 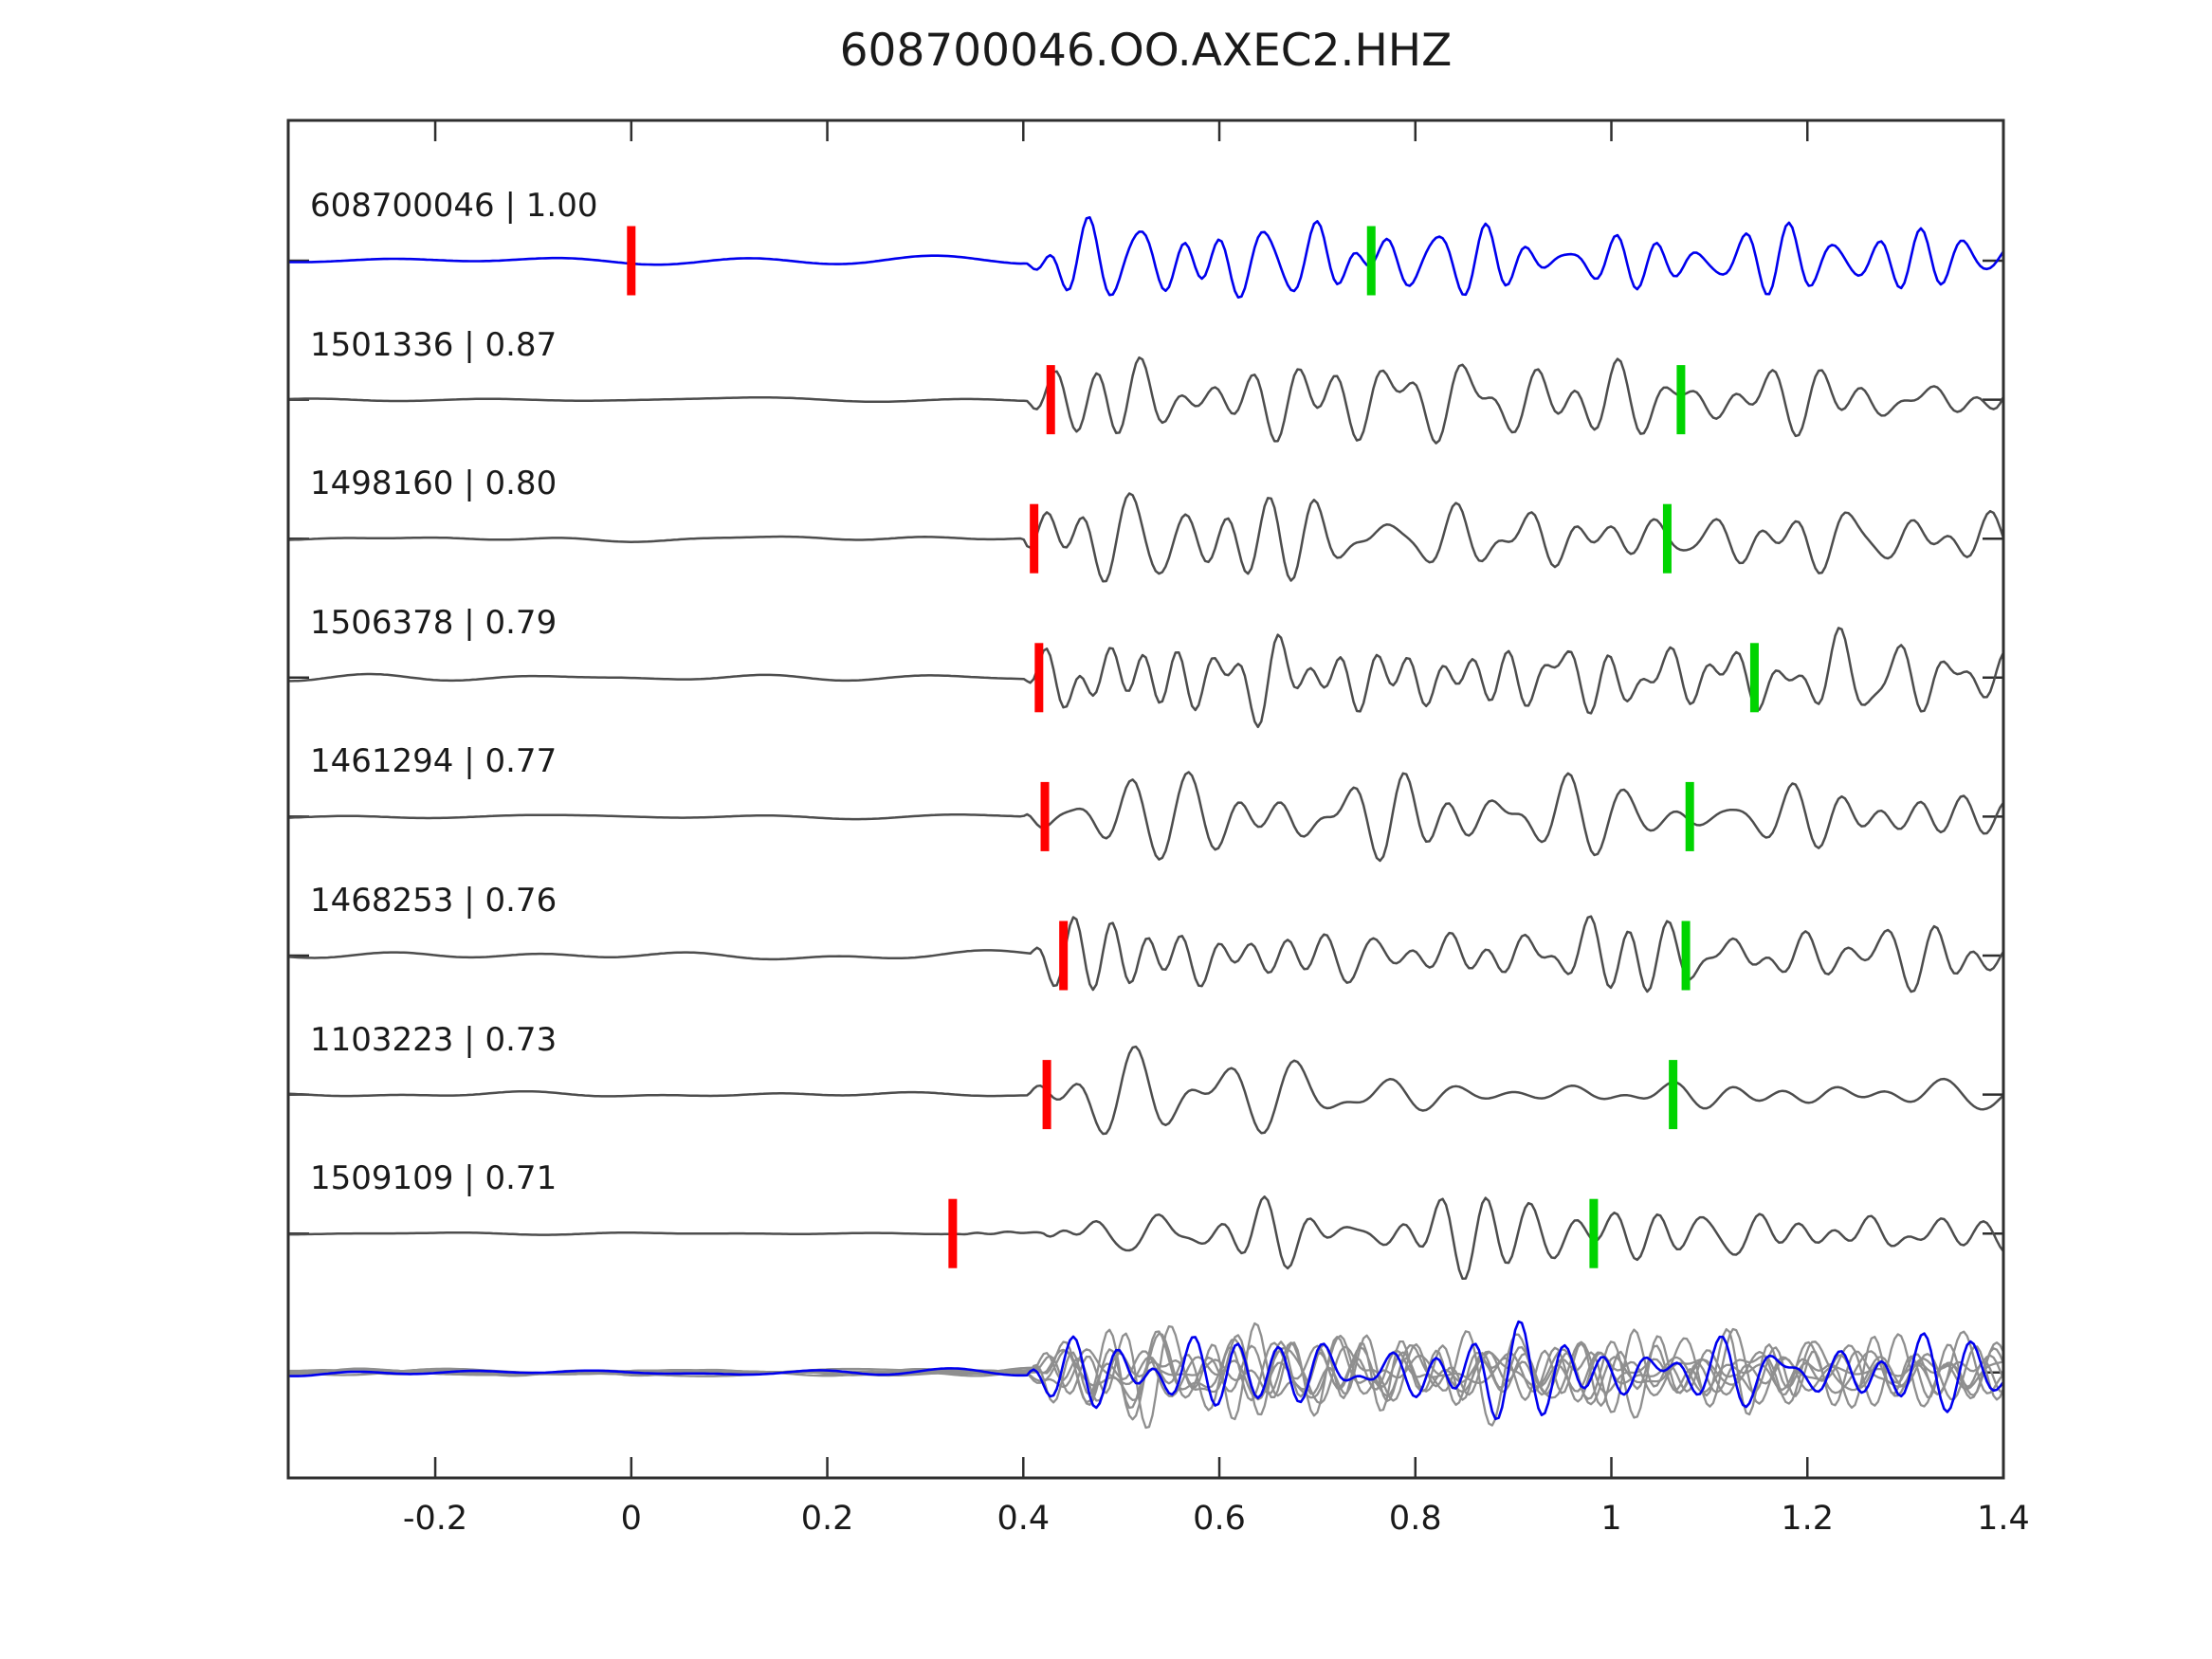 I want to click on trace-label-608700046: 608700046 | 1.00, so click(x=454, y=206).